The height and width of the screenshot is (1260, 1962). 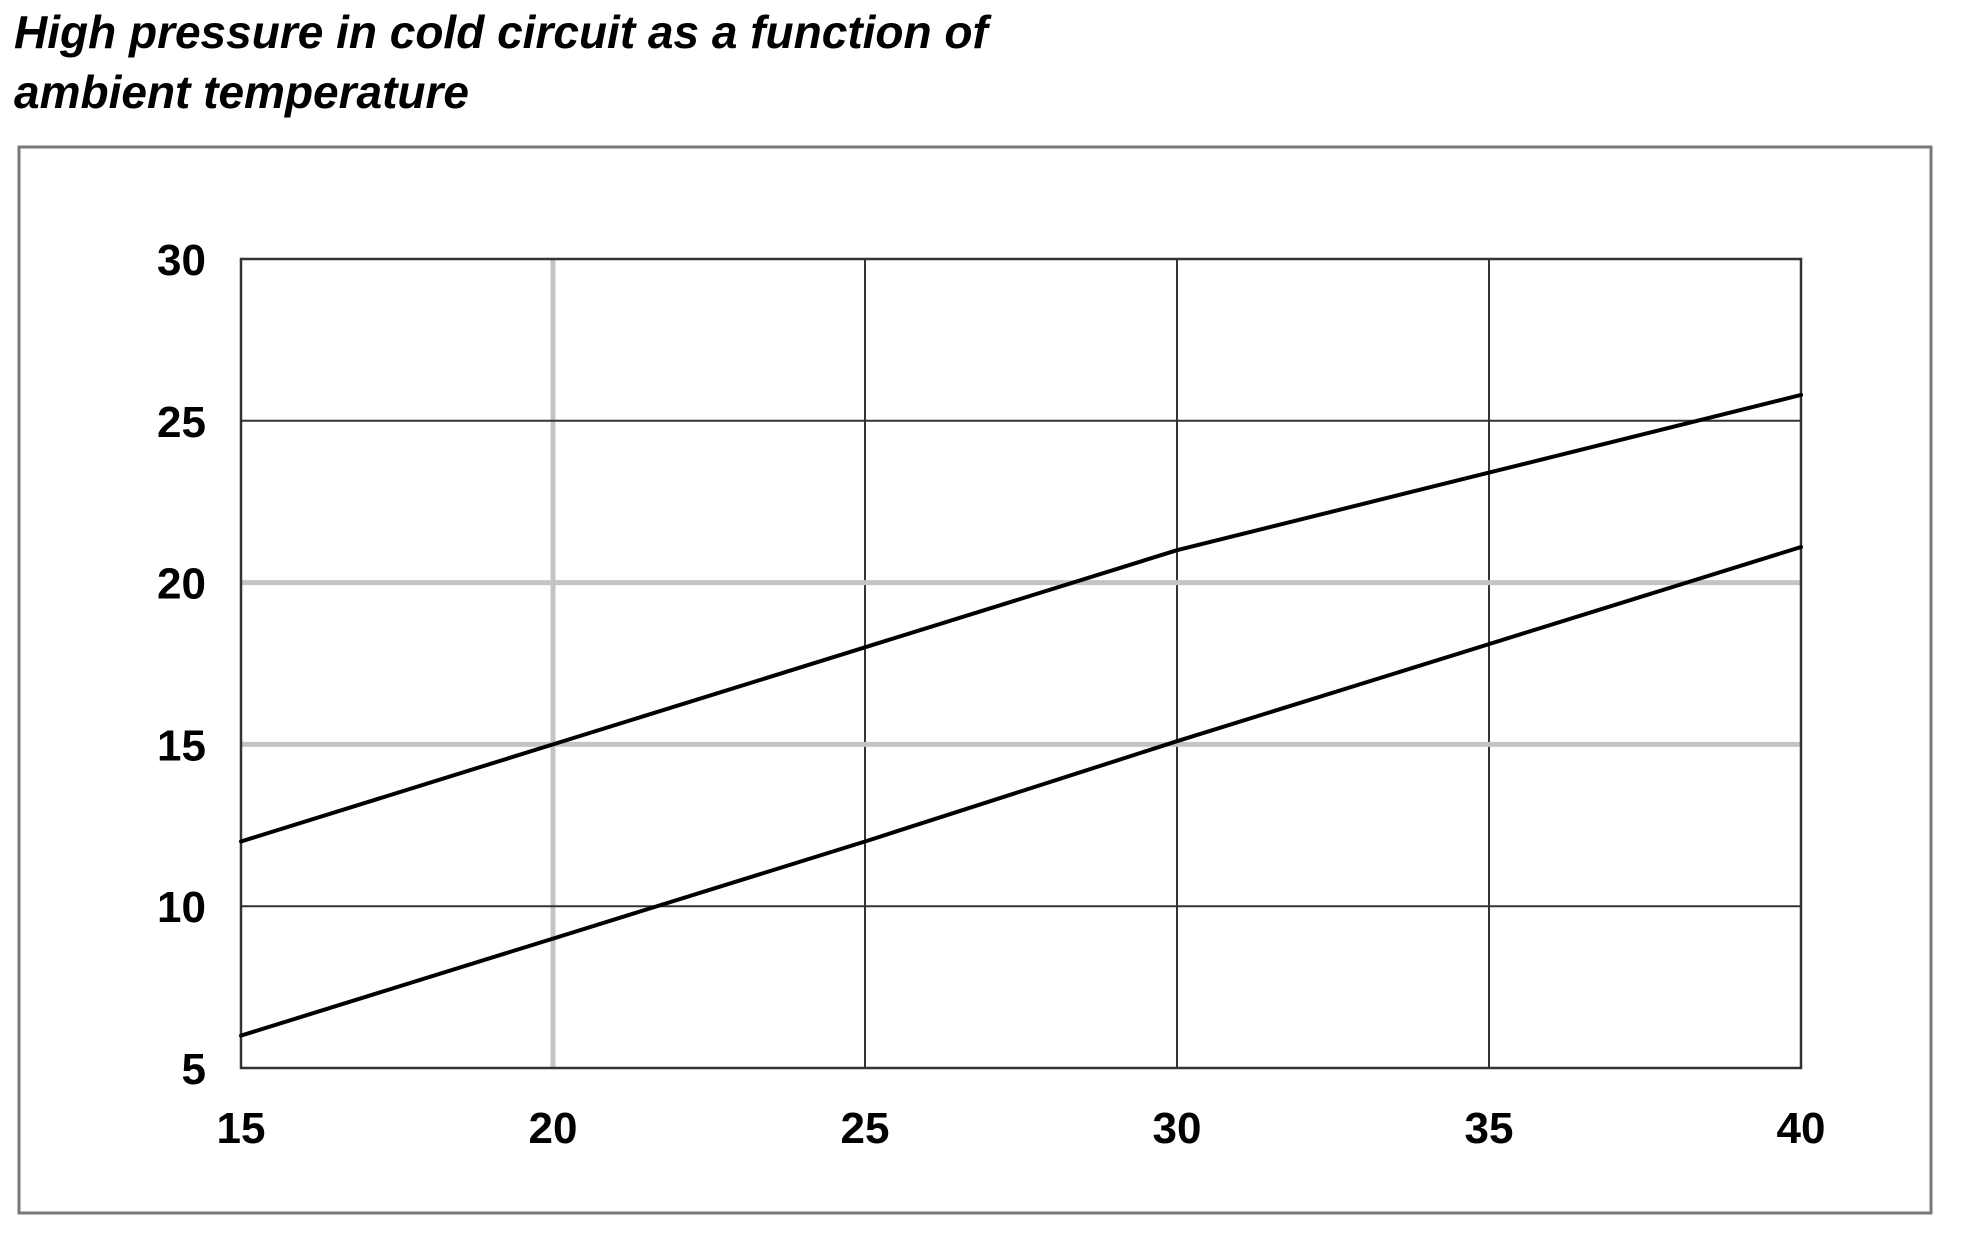 I want to click on chart-title-line-2: ambient temperature, so click(x=242, y=92).